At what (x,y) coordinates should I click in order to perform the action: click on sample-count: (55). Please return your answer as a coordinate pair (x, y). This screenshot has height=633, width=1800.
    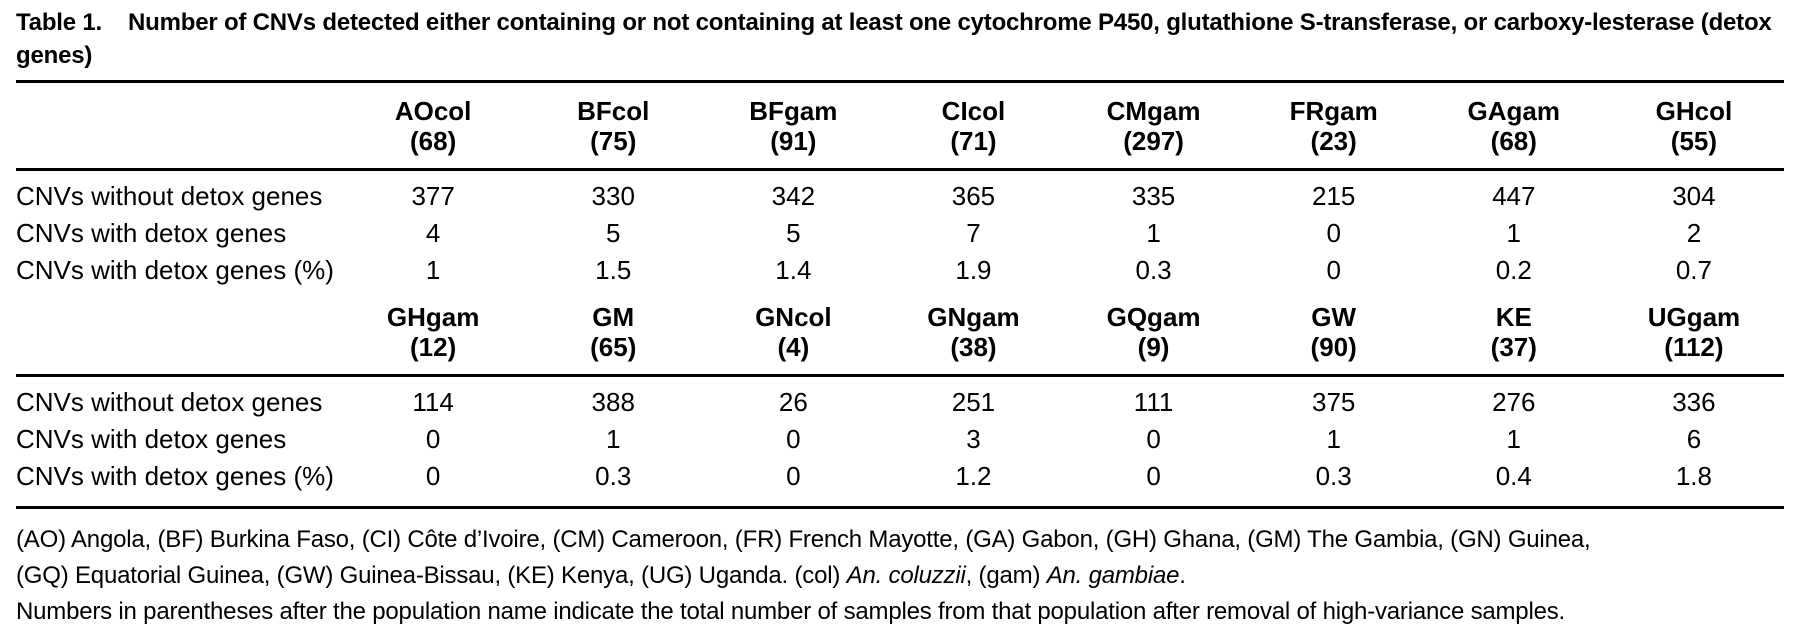
    Looking at the image, I should click on (1694, 141).